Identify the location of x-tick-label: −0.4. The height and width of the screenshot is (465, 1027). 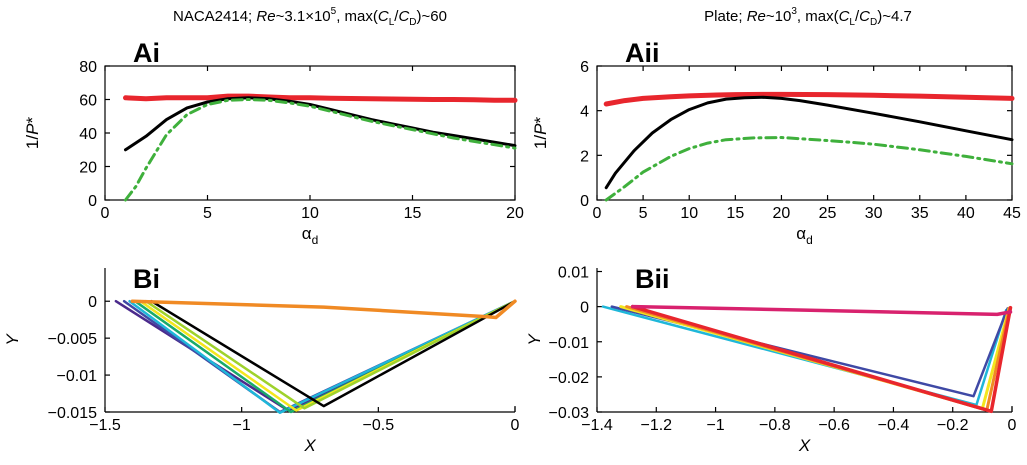
(894, 425).